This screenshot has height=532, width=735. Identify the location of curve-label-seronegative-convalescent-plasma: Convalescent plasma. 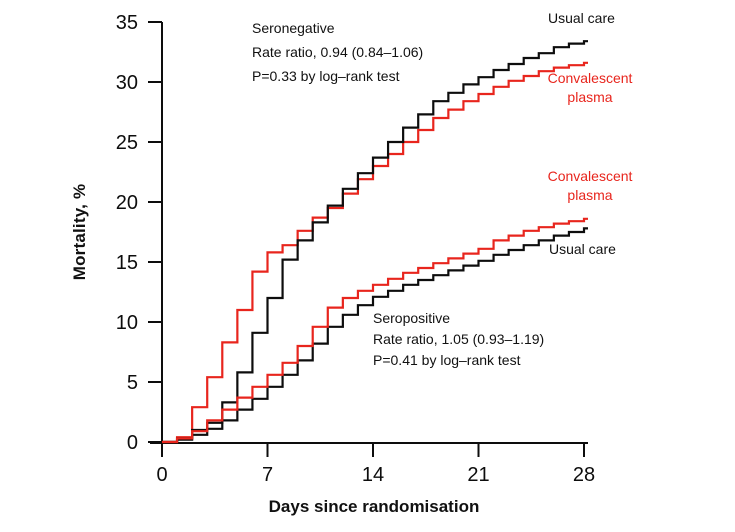
(590, 87).